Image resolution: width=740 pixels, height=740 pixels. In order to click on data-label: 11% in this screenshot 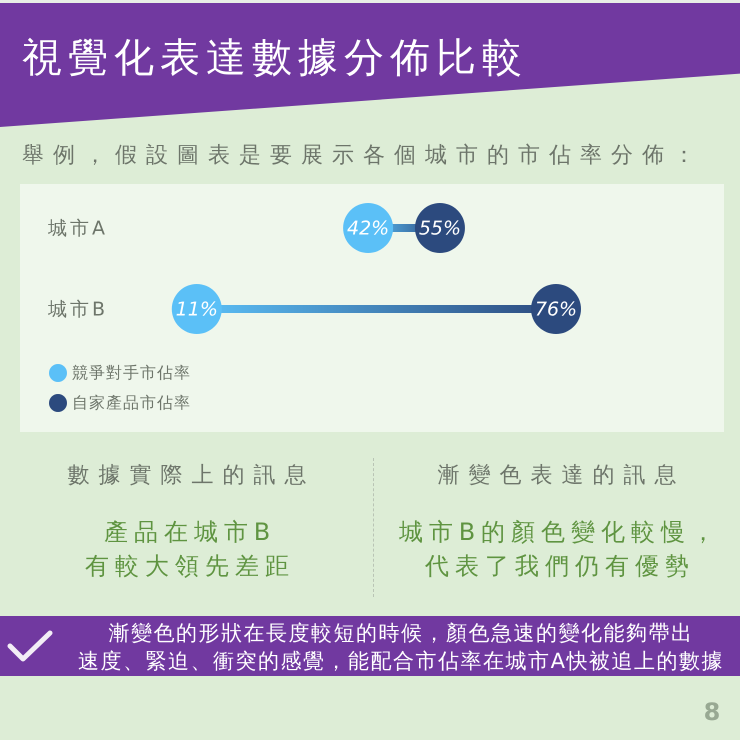, I will do `click(197, 309)`.